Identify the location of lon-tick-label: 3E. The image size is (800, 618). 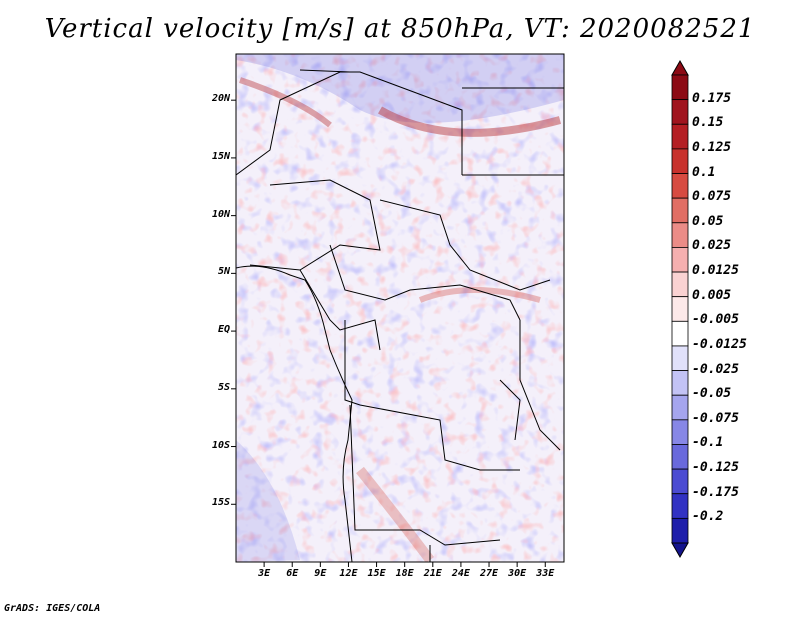
(264, 573).